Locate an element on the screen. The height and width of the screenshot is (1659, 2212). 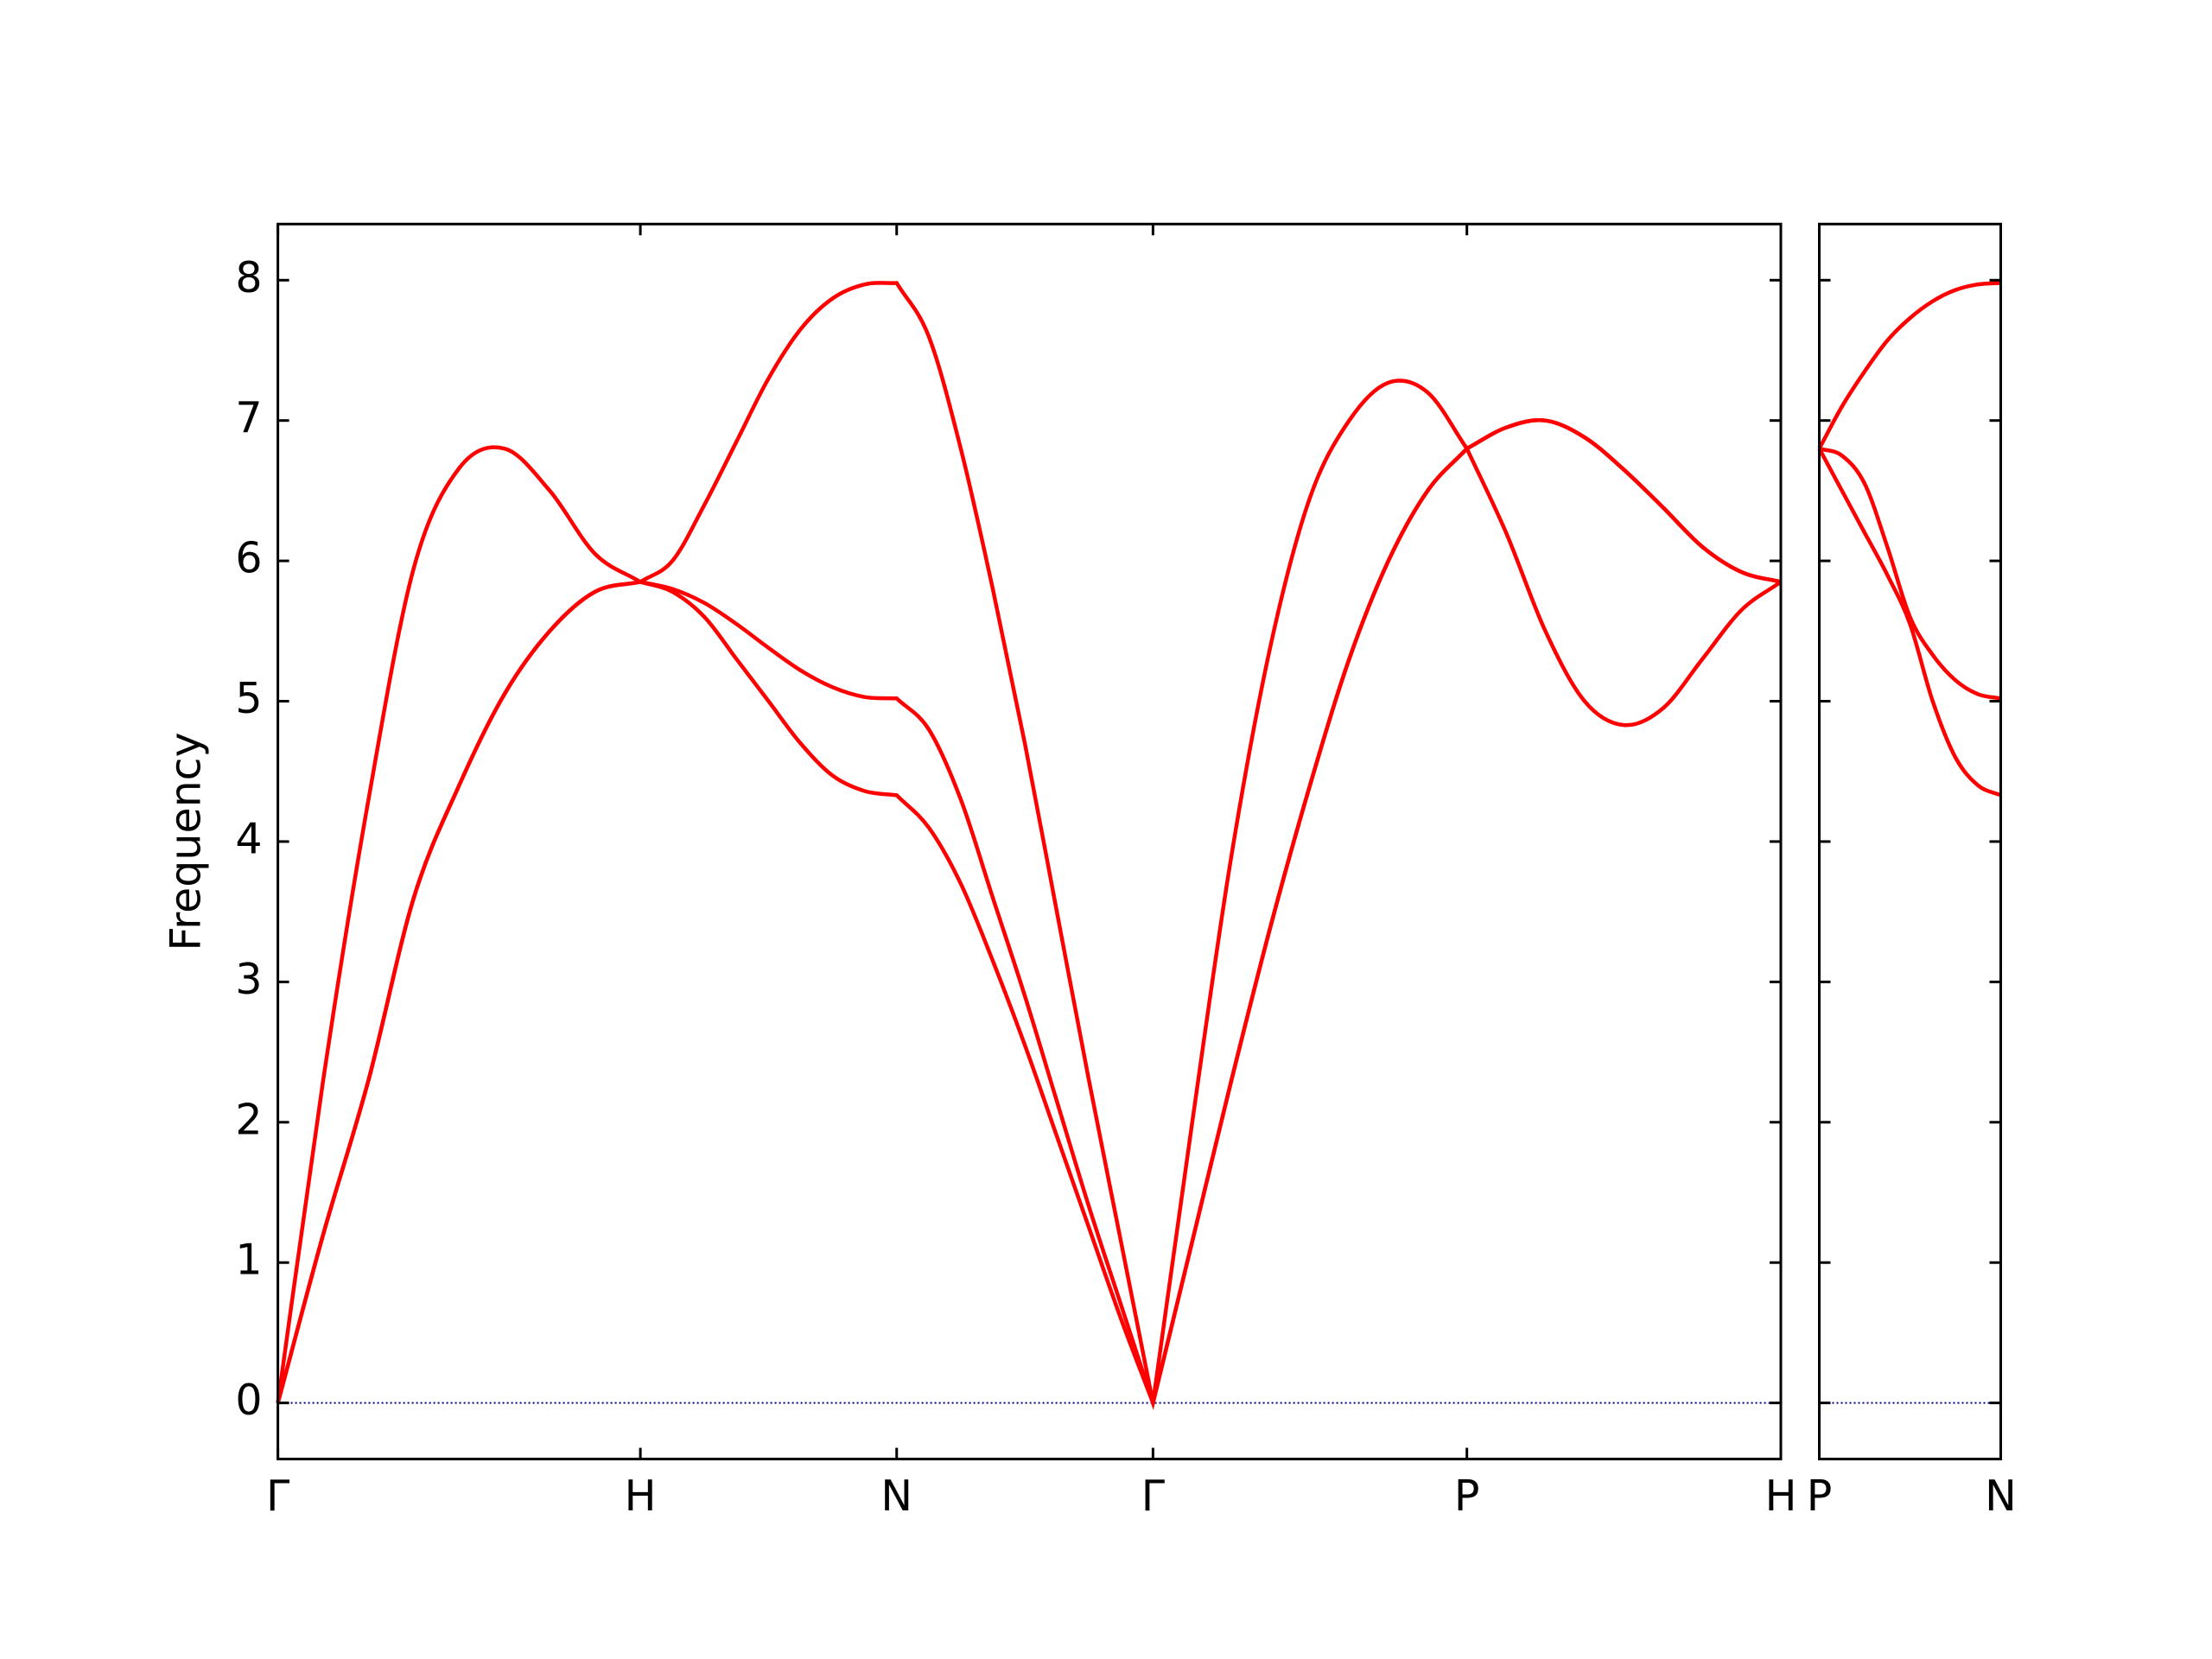
y-tick-label: 3 is located at coordinates (248, 979).